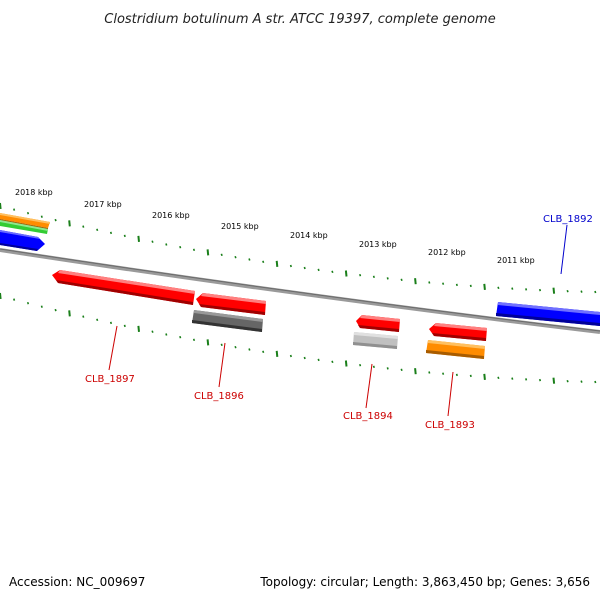  What do you see at coordinates (455, 349) in the screenshot?
I see `feature-orange-clb1893` at bounding box center [455, 349].